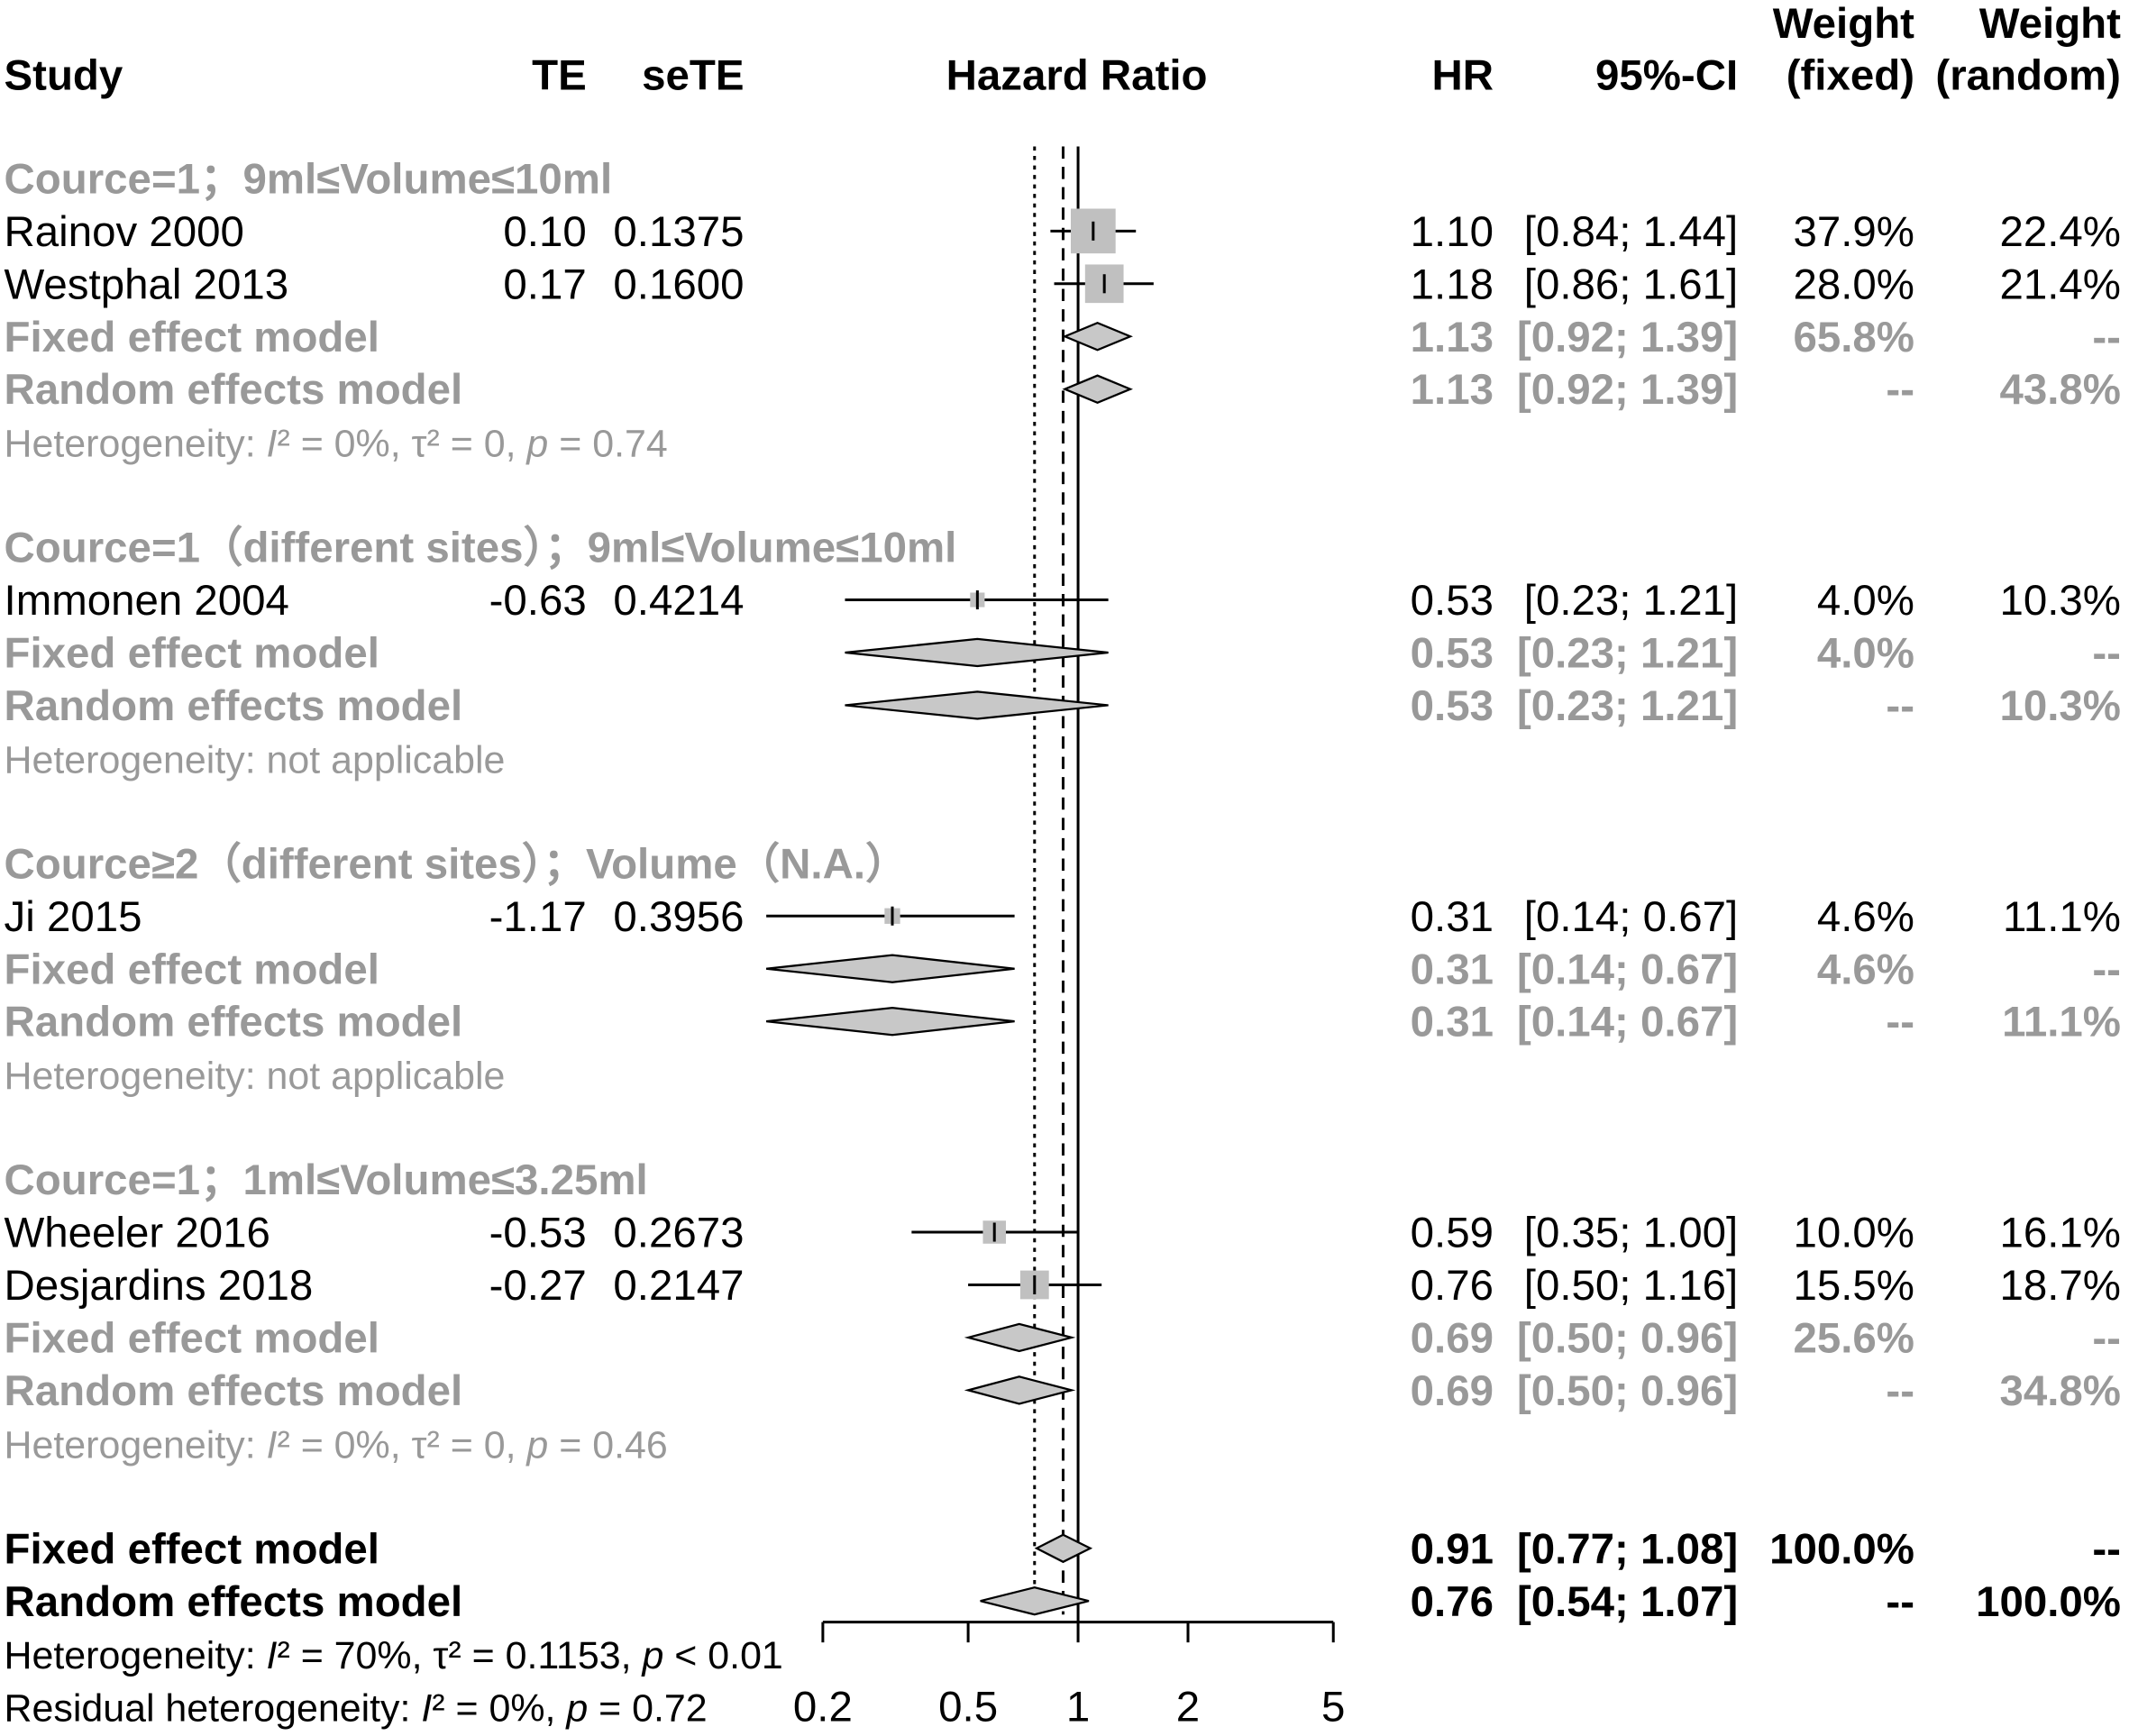  What do you see at coordinates (1631, 1286) in the screenshot?
I see `ci-value: [0.50; 1.16]` at bounding box center [1631, 1286].